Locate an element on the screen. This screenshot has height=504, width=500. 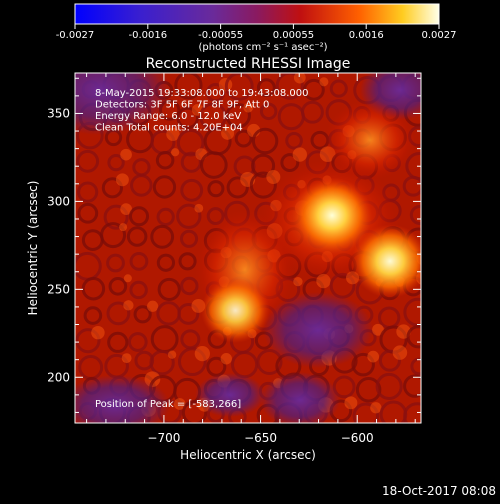
y-axis-label: Heliocentric Y (arcsec) is located at coordinates (33, 248).